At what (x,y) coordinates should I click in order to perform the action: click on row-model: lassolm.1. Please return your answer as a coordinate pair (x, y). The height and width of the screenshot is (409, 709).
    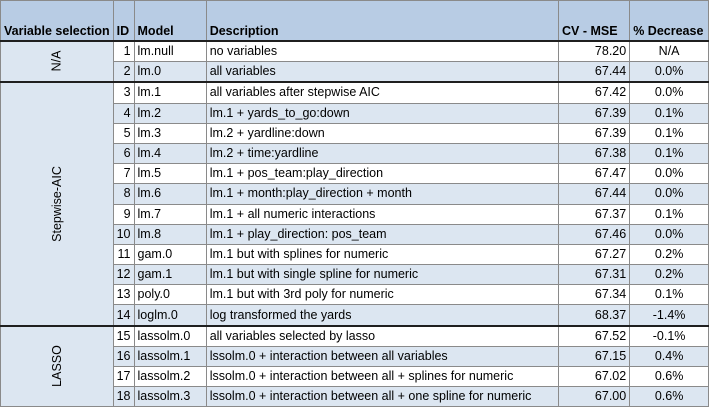
    Looking at the image, I should click on (170, 356).